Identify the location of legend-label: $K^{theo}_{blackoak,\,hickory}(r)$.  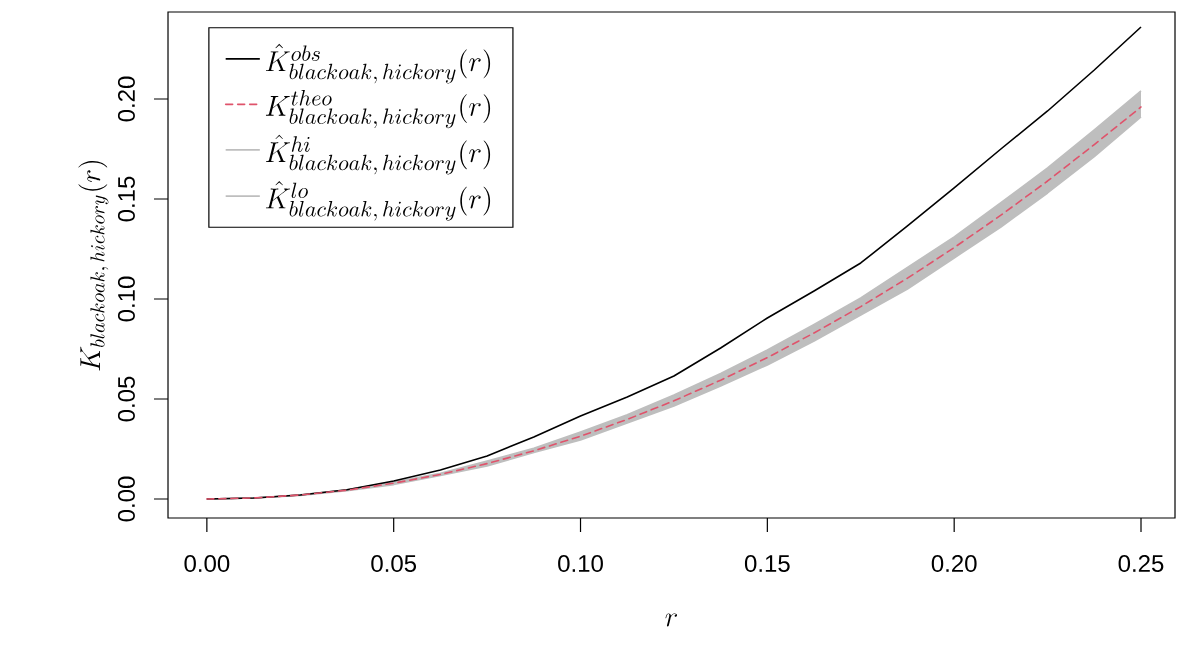
(378, 109).